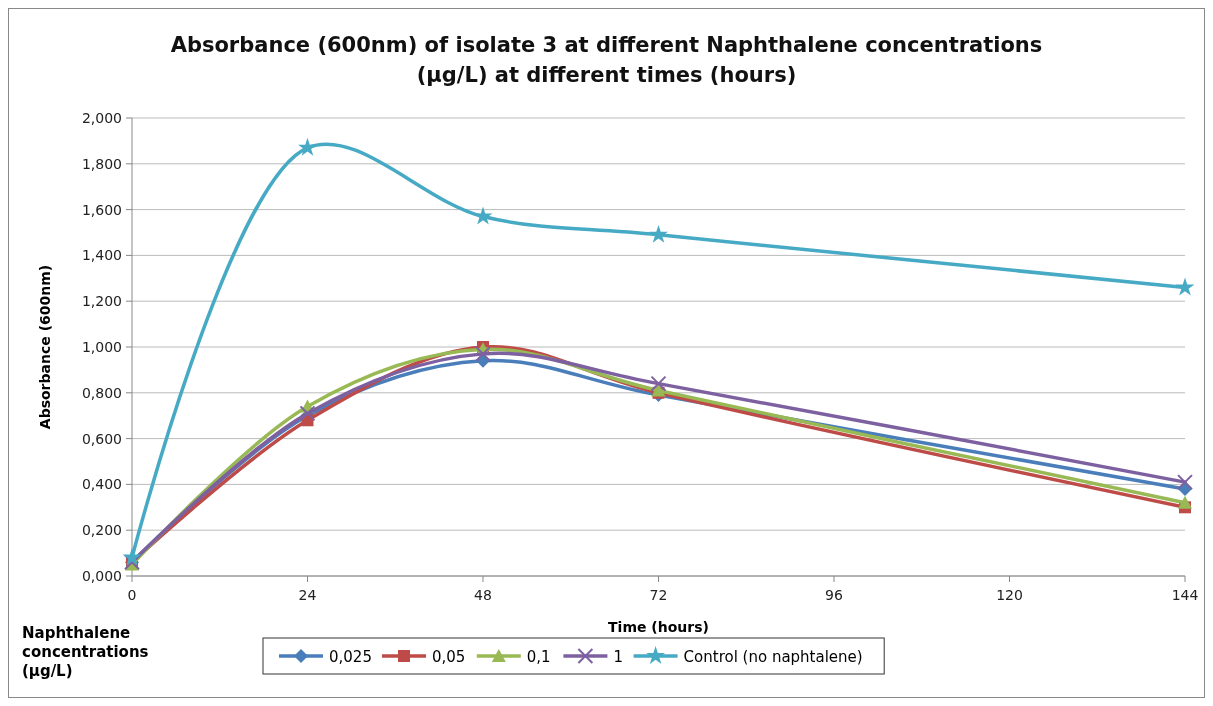  I want to click on legend-label: 0,1, so click(538, 657).